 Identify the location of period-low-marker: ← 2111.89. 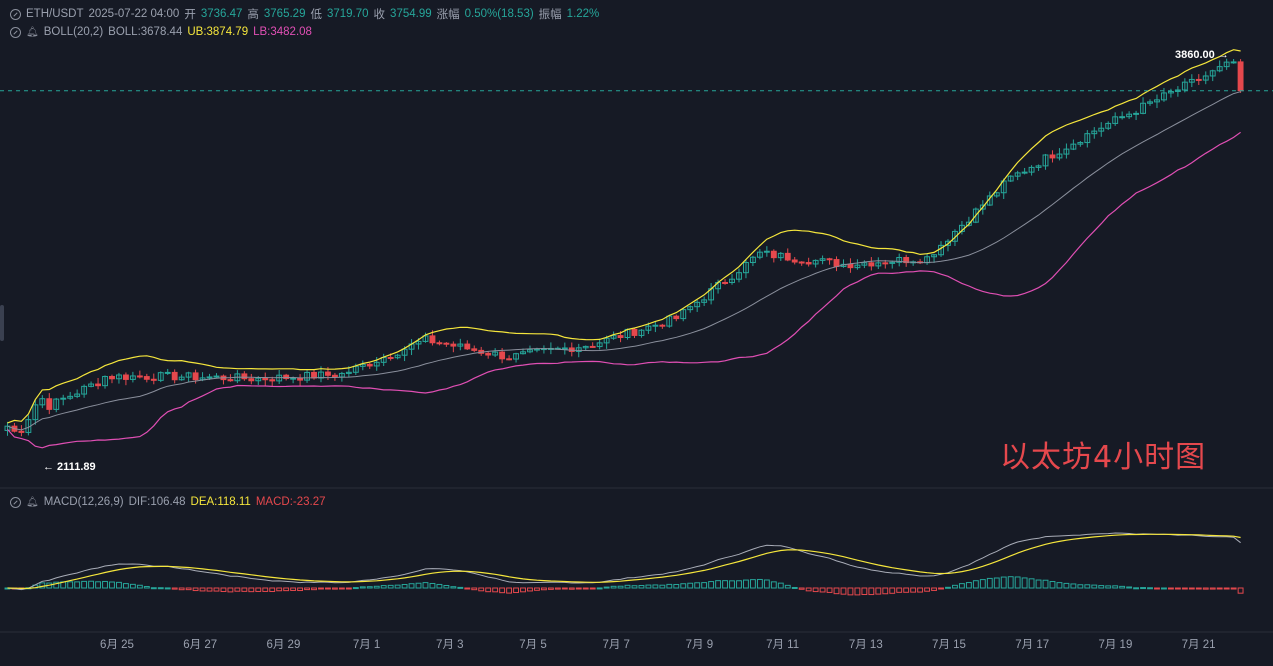
(69, 467).